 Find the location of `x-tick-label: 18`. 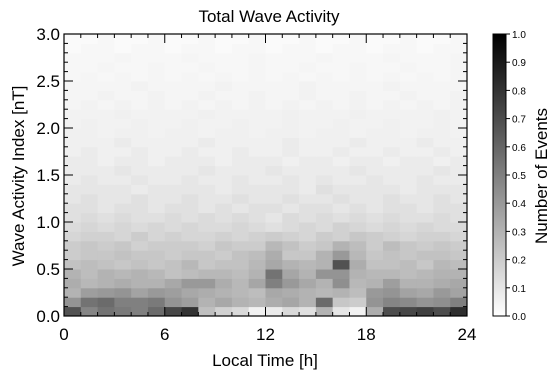

x-tick-label: 18 is located at coordinates (366, 334).